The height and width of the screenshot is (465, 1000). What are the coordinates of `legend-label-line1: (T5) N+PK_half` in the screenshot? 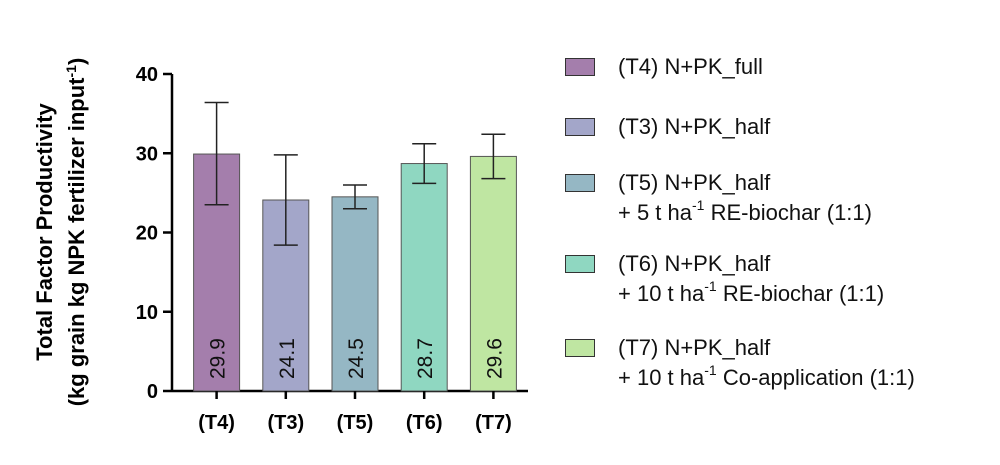 It's located at (694, 182).